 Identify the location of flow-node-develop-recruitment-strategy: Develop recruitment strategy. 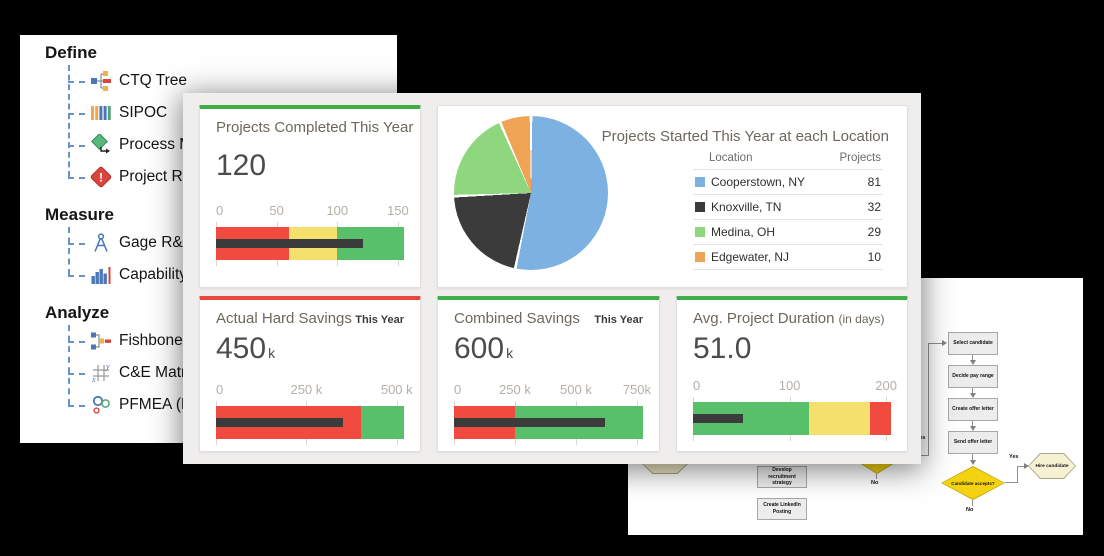
(782, 477).